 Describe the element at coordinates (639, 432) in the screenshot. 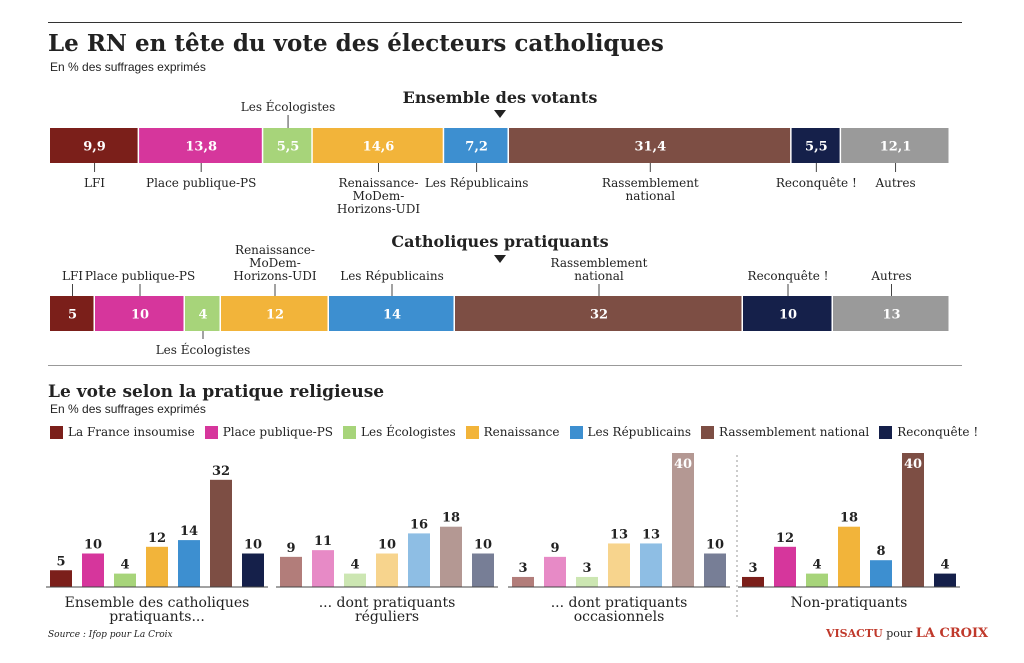

I see `legend-label: Les Républicains` at that location.